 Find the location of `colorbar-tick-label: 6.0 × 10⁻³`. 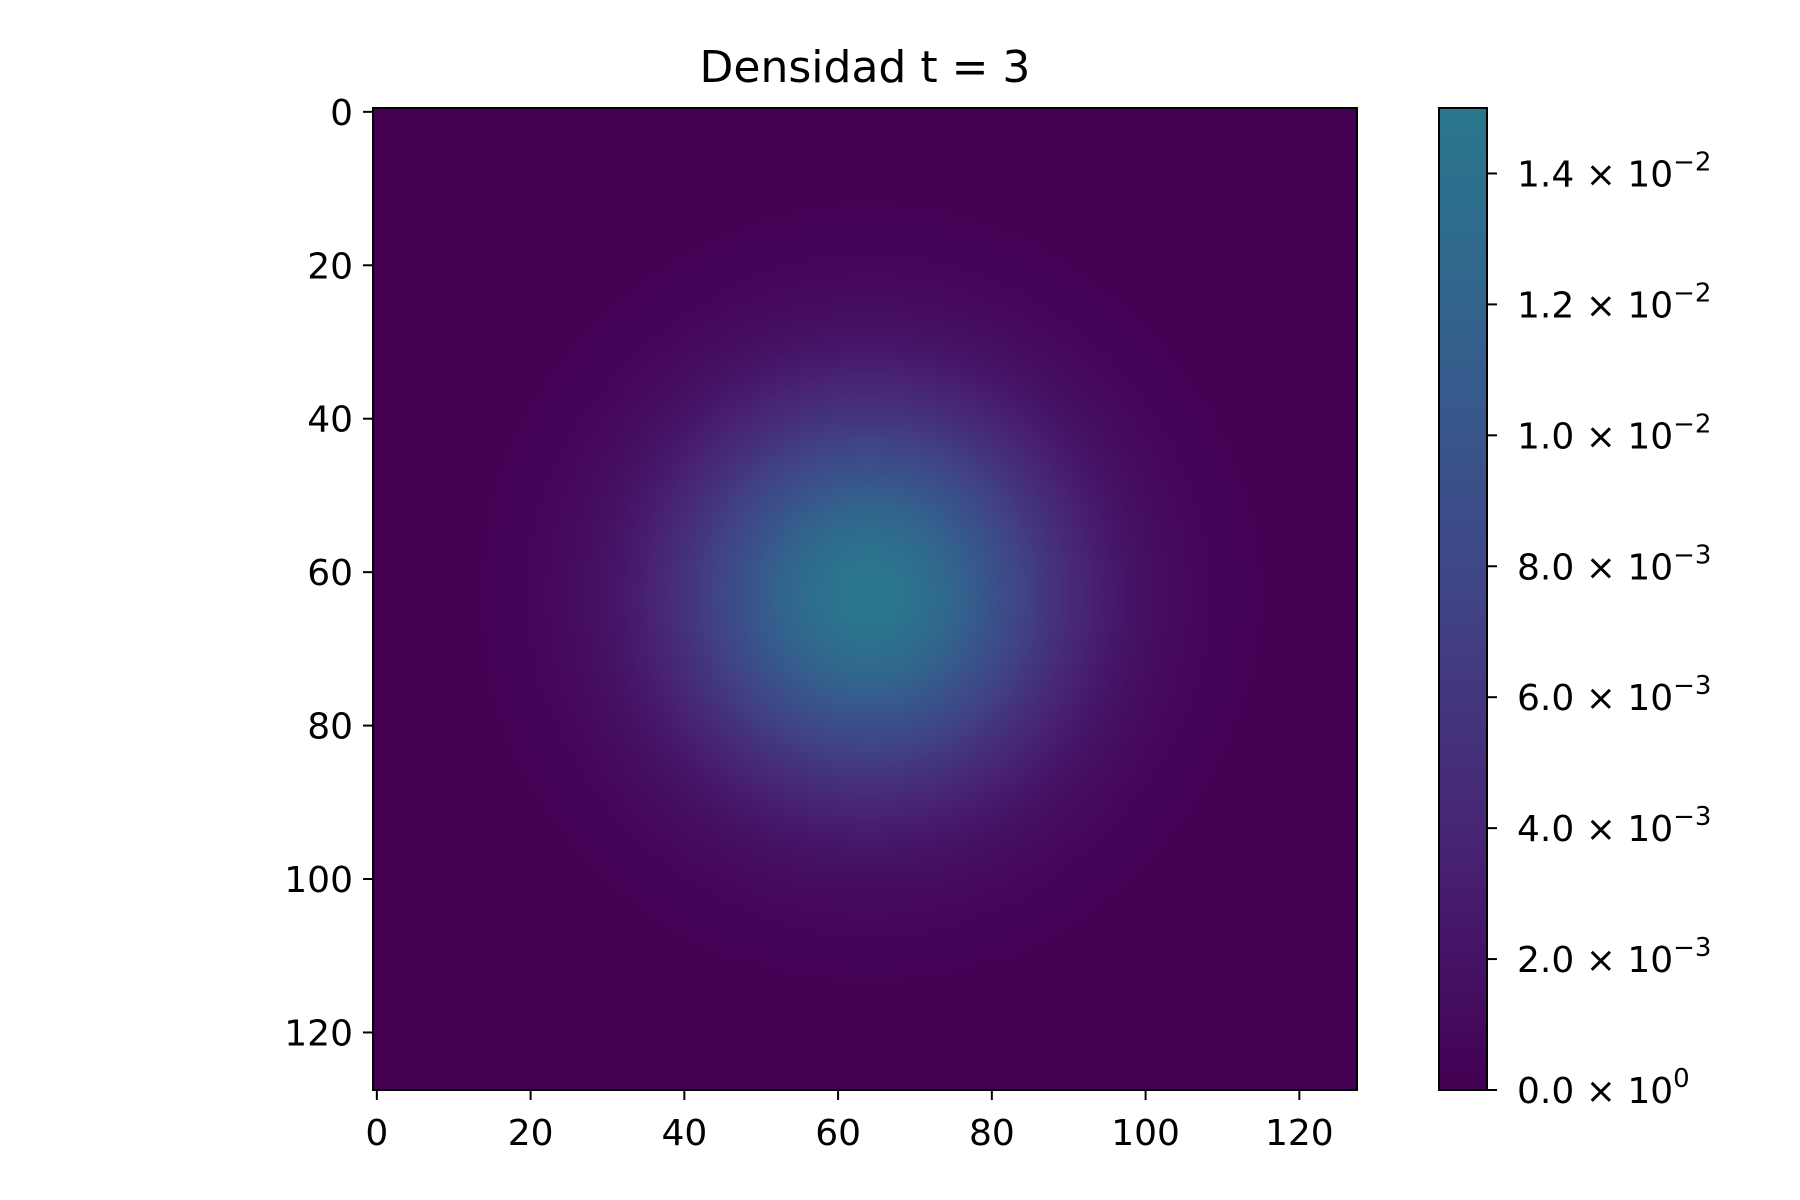

colorbar-tick-label: 6.0 × 10⁻³ is located at coordinates (1614, 695).